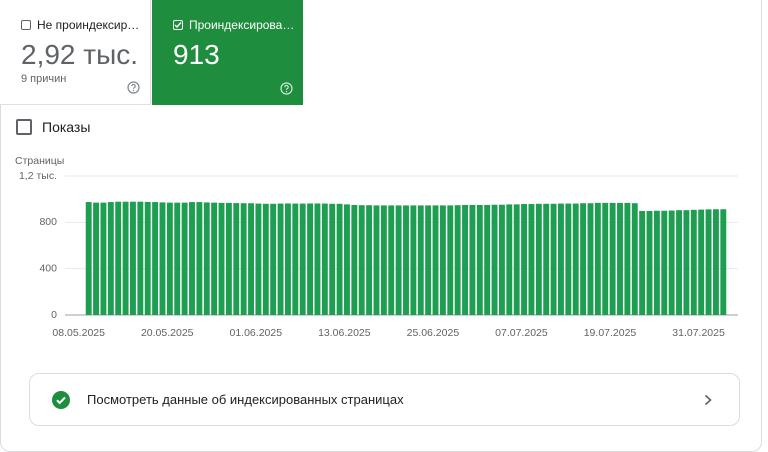 The image size is (768, 452). I want to click on x-tick-label: 08.05.2025, so click(78, 333).